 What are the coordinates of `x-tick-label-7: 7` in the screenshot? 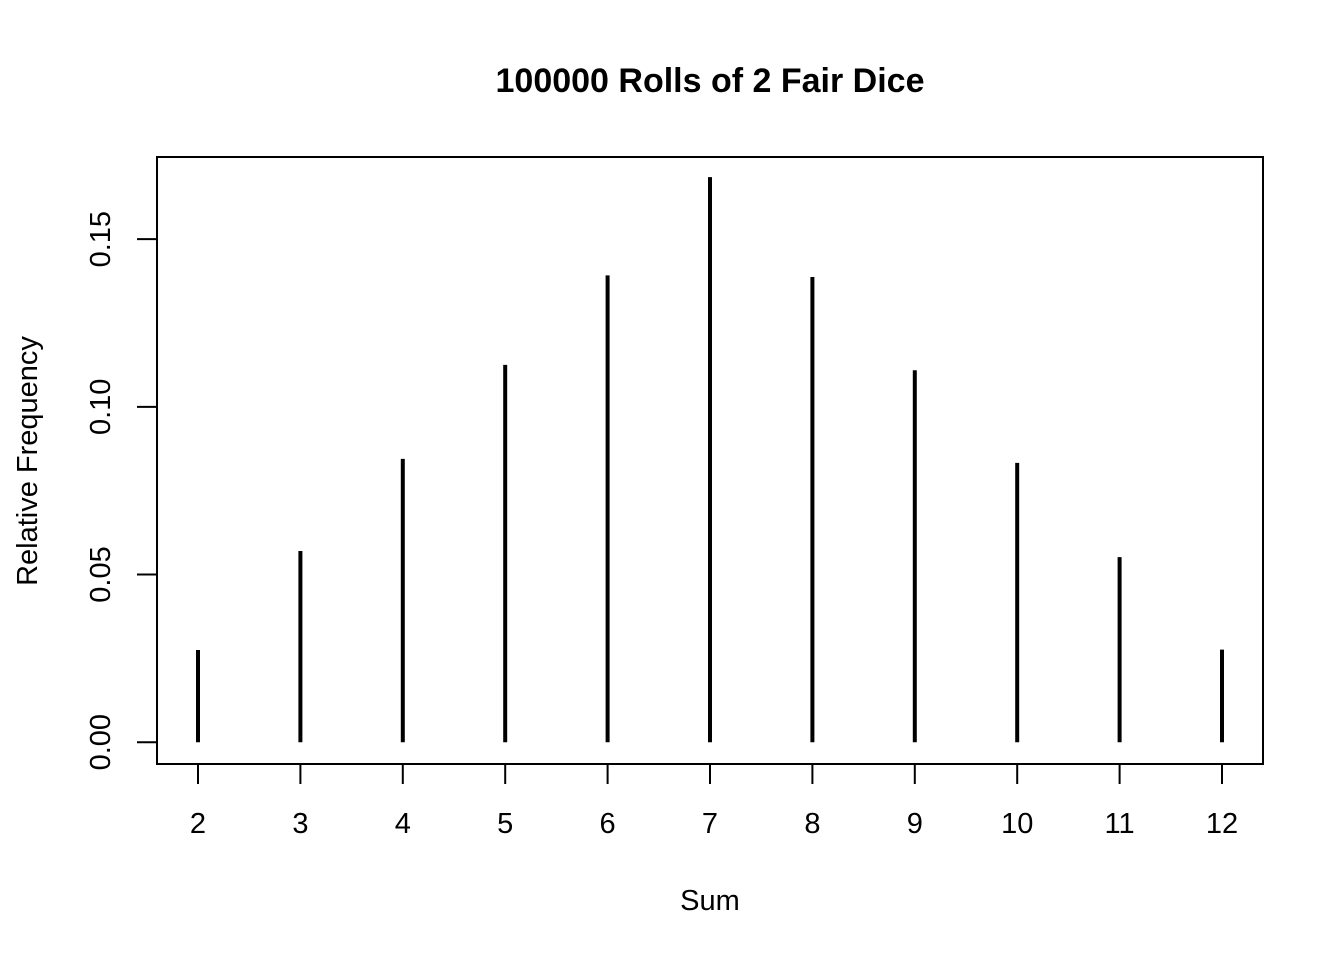 It's located at (710, 824).